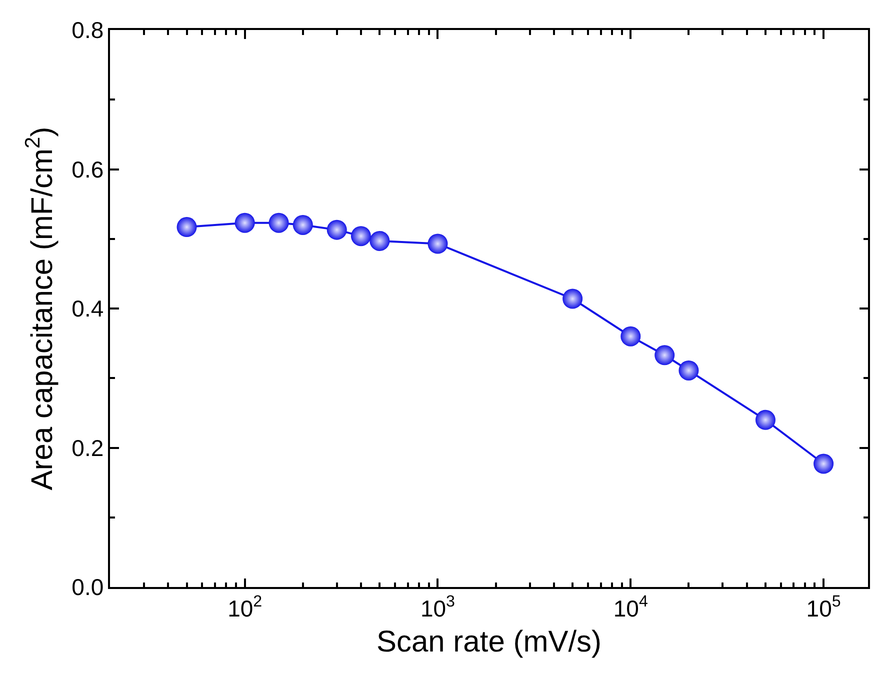 The image size is (875, 682). Describe the element at coordinates (438, 607) in the screenshot. I see `x-tick-label: 10$^{3}$` at that location.